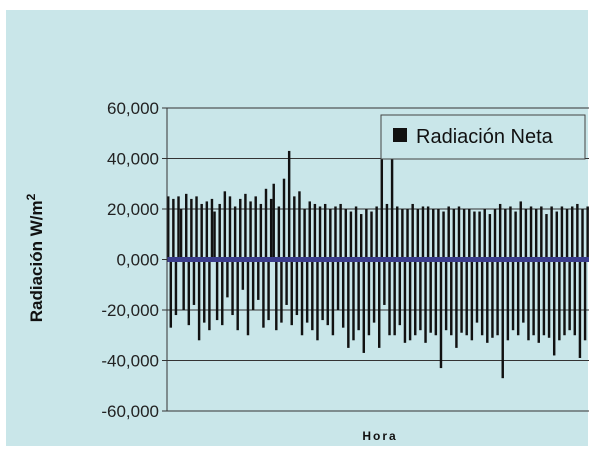 The width and height of the screenshot is (593, 449). I want to click on legend-label: Radiación Neta, so click(485, 137).